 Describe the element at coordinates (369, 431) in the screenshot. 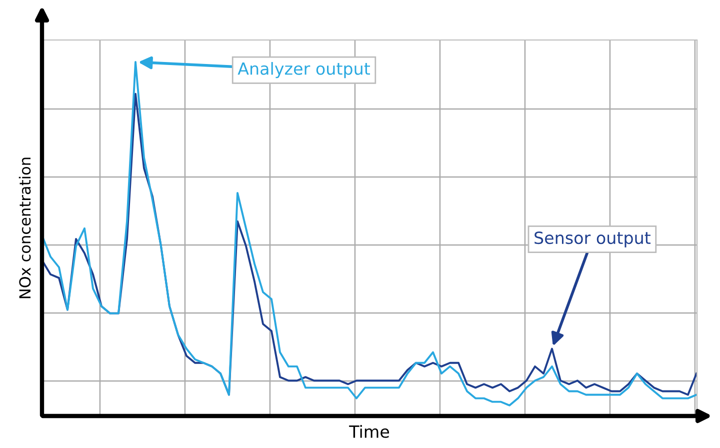

I see `x-axis-title: Time` at that location.